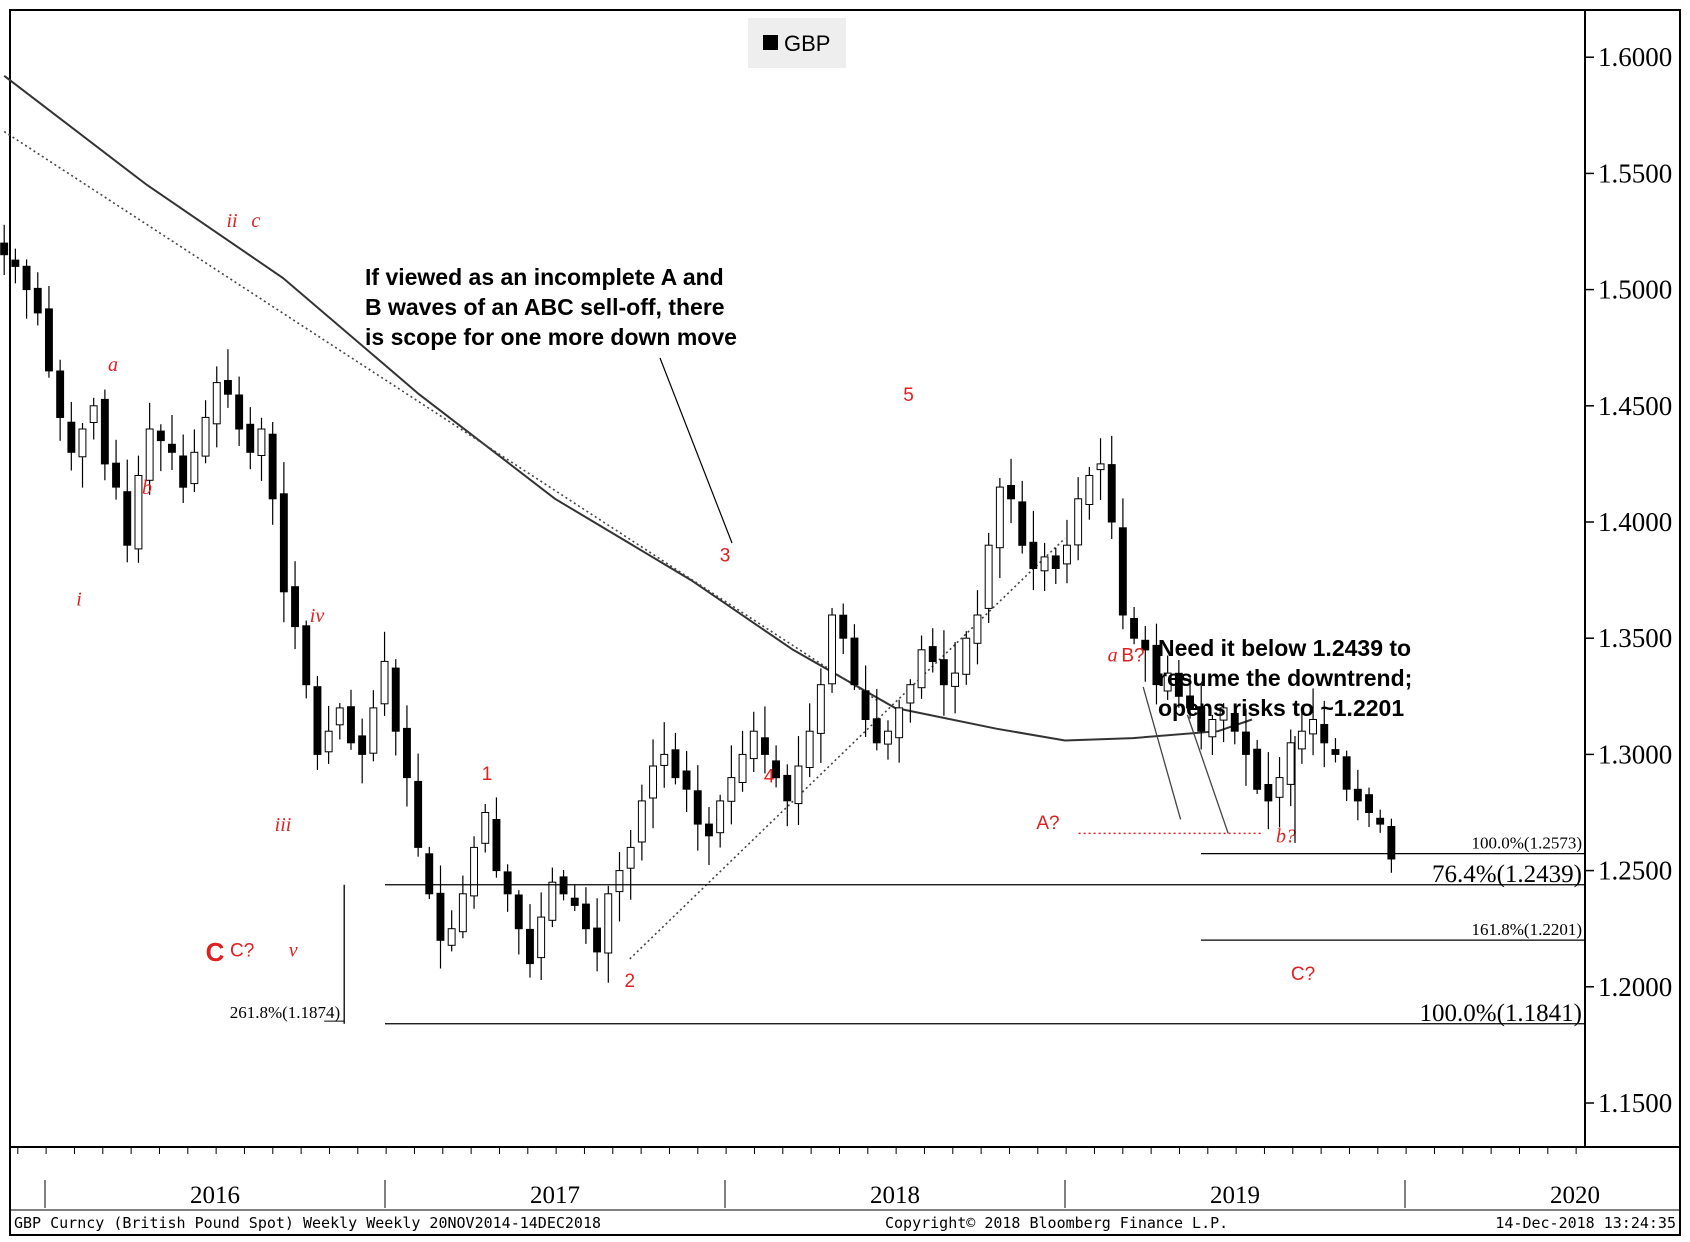  What do you see at coordinates (807, 43) in the screenshot?
I see `legend-label: GBP` at bounding box center [807, 43].